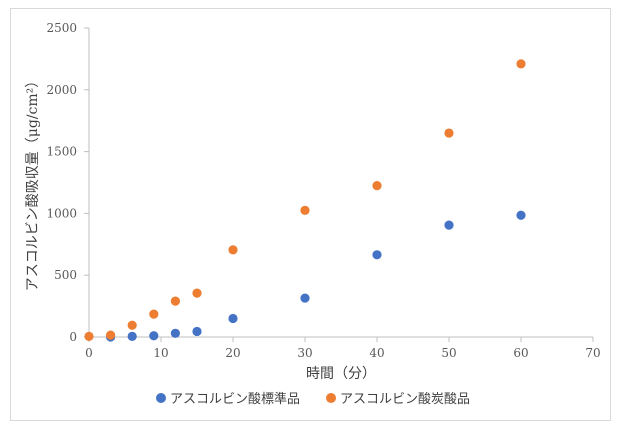  What do you see at coordinates (448, 353) in the screenshot?
I see `x-tick-label: 50` at bounding box center [448, 353].